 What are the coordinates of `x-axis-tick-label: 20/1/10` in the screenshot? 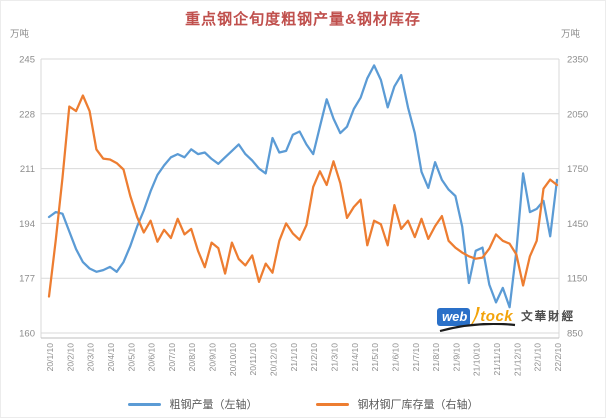 It's located at (50, 357).